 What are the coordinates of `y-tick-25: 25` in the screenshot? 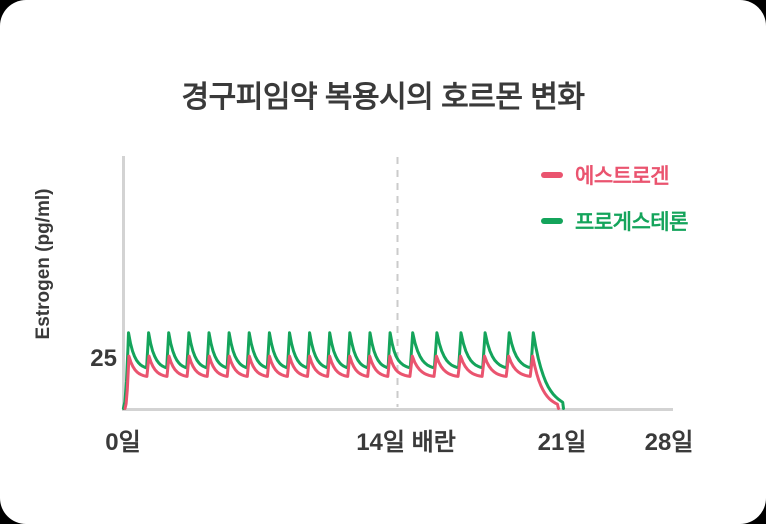 It's located at (103, 358).